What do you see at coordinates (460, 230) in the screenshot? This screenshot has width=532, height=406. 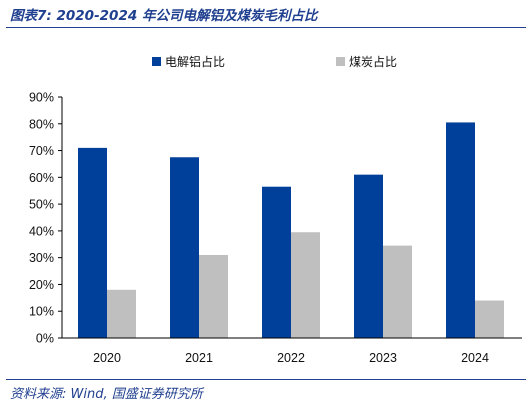 I see `bar-aluminum-2024` at bounding box center [460, 230].